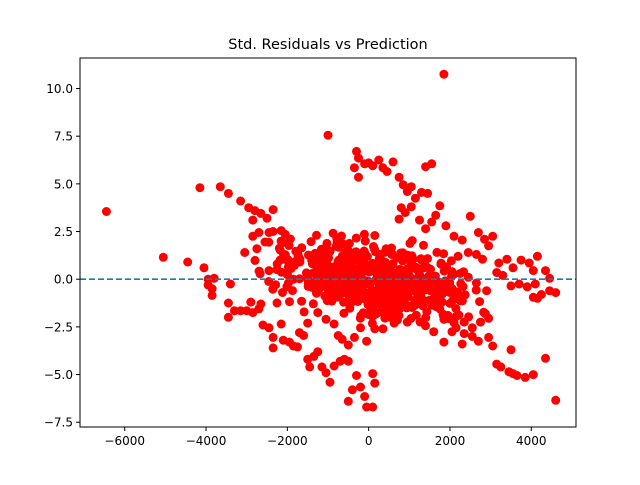 The width and height of the screenshot is (640, 485). I want to click on y-tick-label: −2.5, so click(58, 327).